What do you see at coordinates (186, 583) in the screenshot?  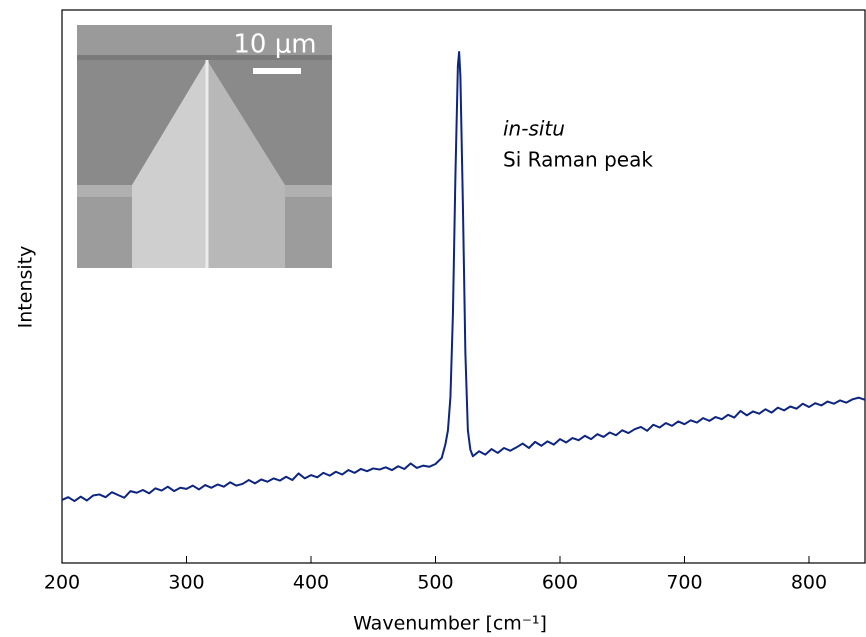 I see `x-tick-label: 300` at bounding box center [186, 583].